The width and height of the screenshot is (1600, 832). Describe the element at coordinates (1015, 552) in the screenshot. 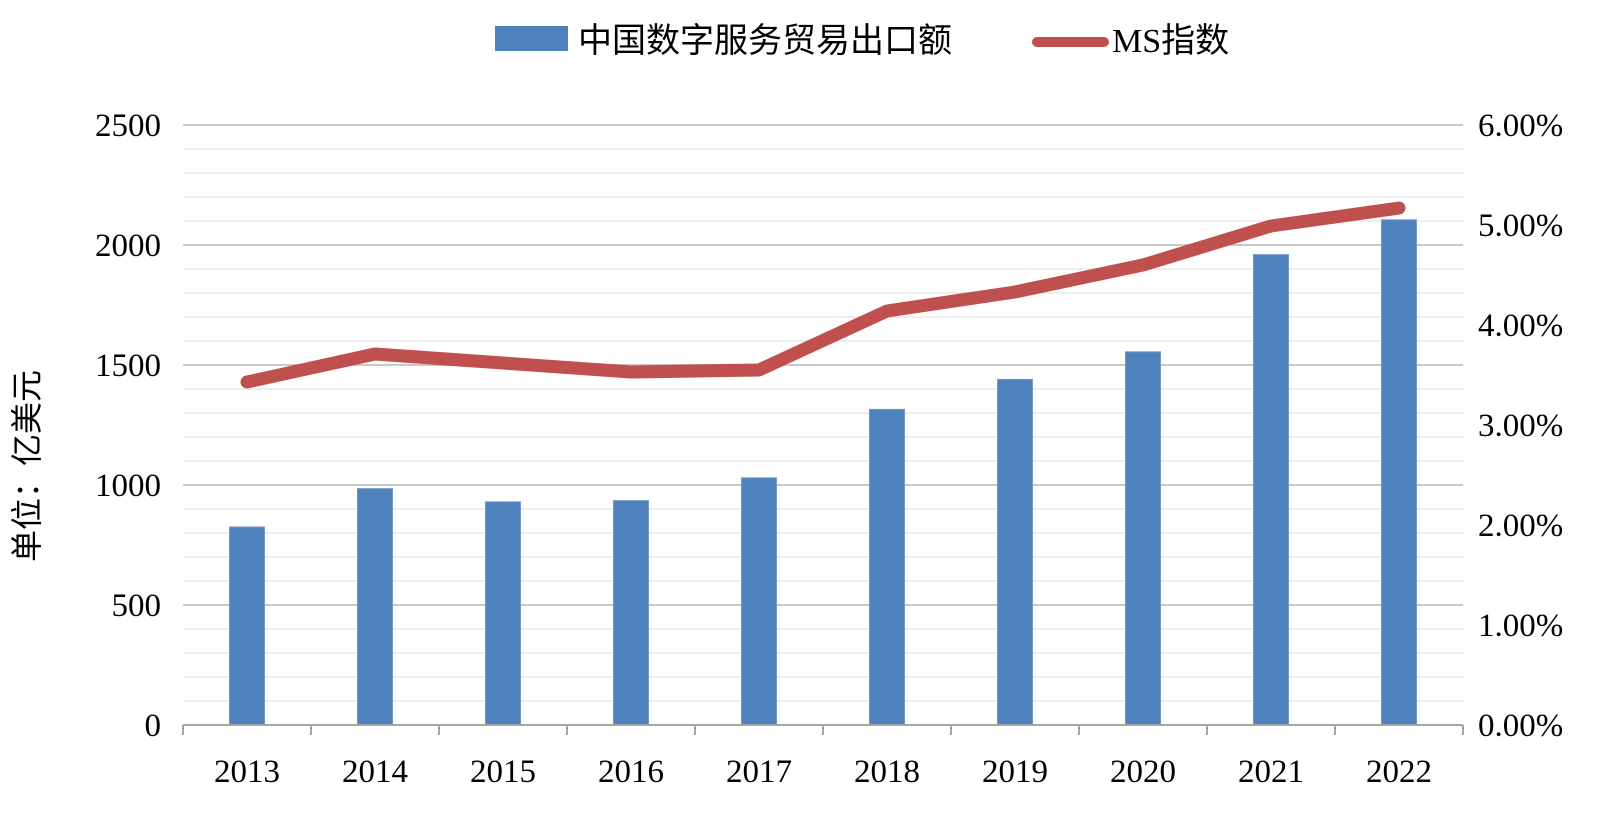

I see `bar-2019` at that location.